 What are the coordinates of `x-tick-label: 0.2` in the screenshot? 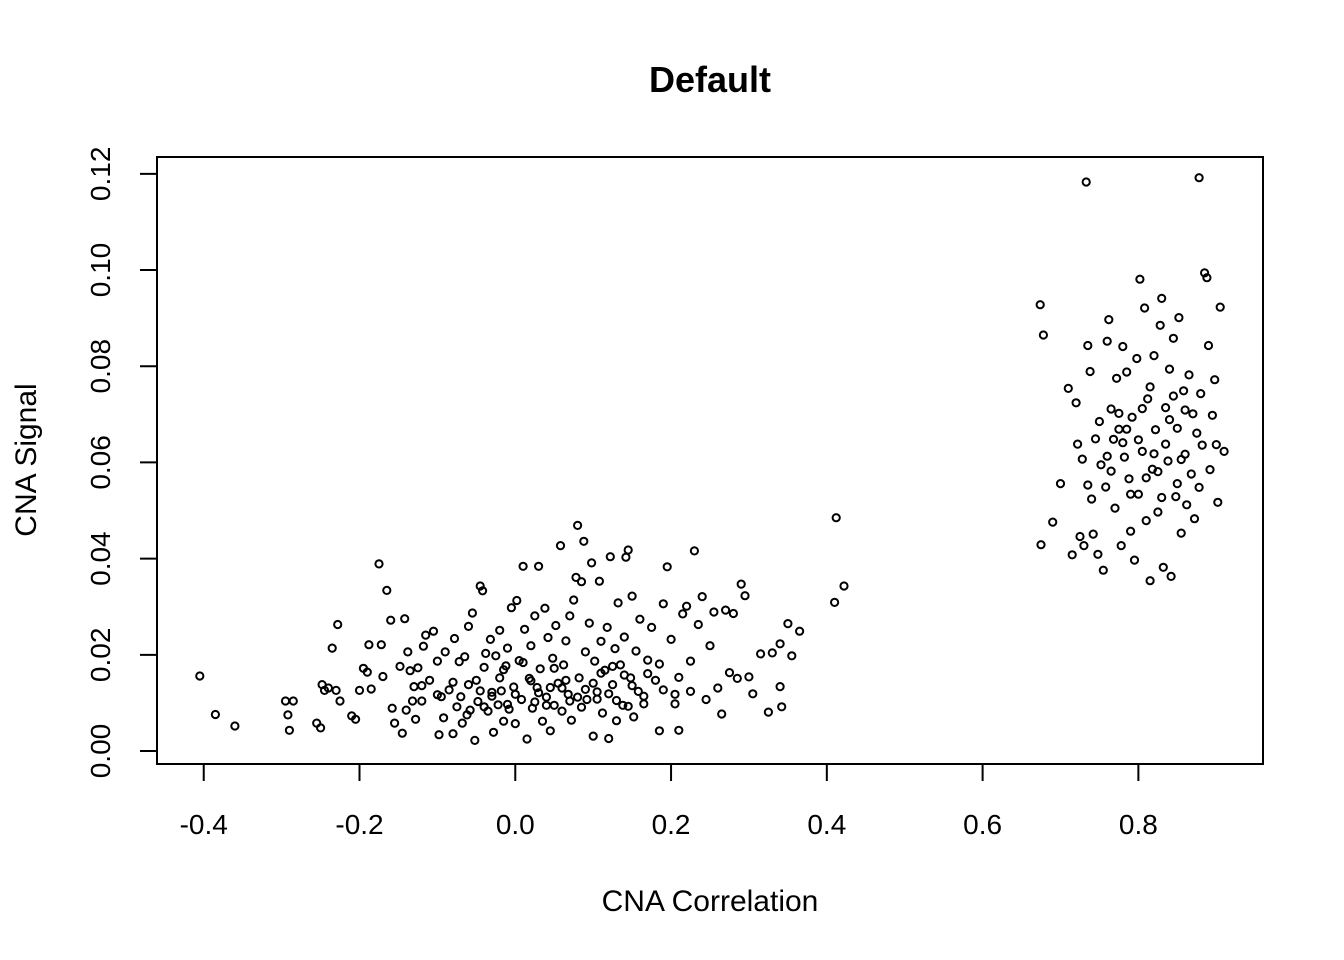 It's located at (671, 824).